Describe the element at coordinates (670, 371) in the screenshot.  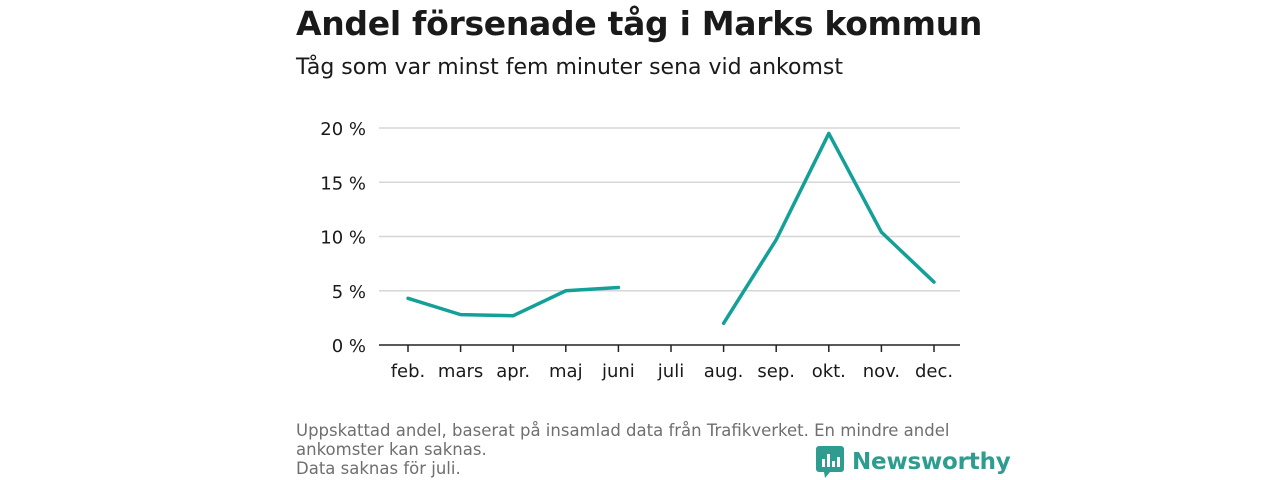
I see `x-tick-label: juli` at that location.